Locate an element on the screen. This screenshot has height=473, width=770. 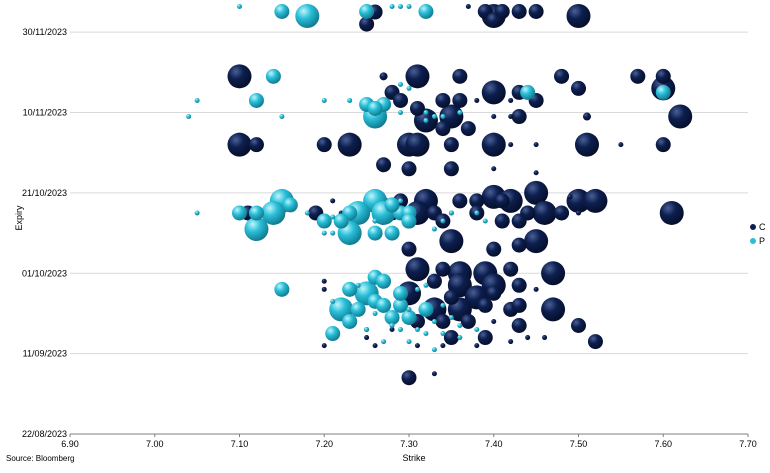
y-axis-title: Expiry is located at coordinates (19, 218).